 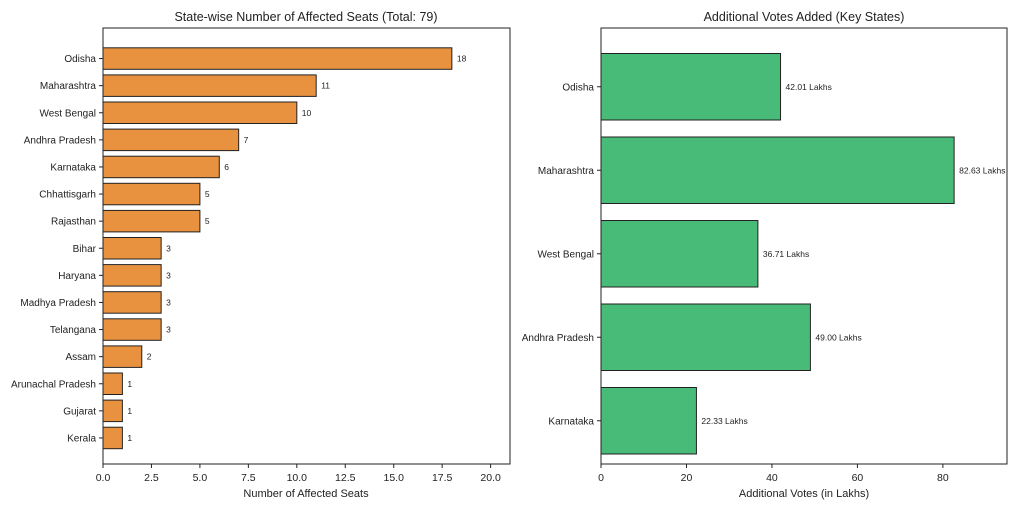 I want to click on y-tick-label: Gujarat, so click(x=79, y=411).